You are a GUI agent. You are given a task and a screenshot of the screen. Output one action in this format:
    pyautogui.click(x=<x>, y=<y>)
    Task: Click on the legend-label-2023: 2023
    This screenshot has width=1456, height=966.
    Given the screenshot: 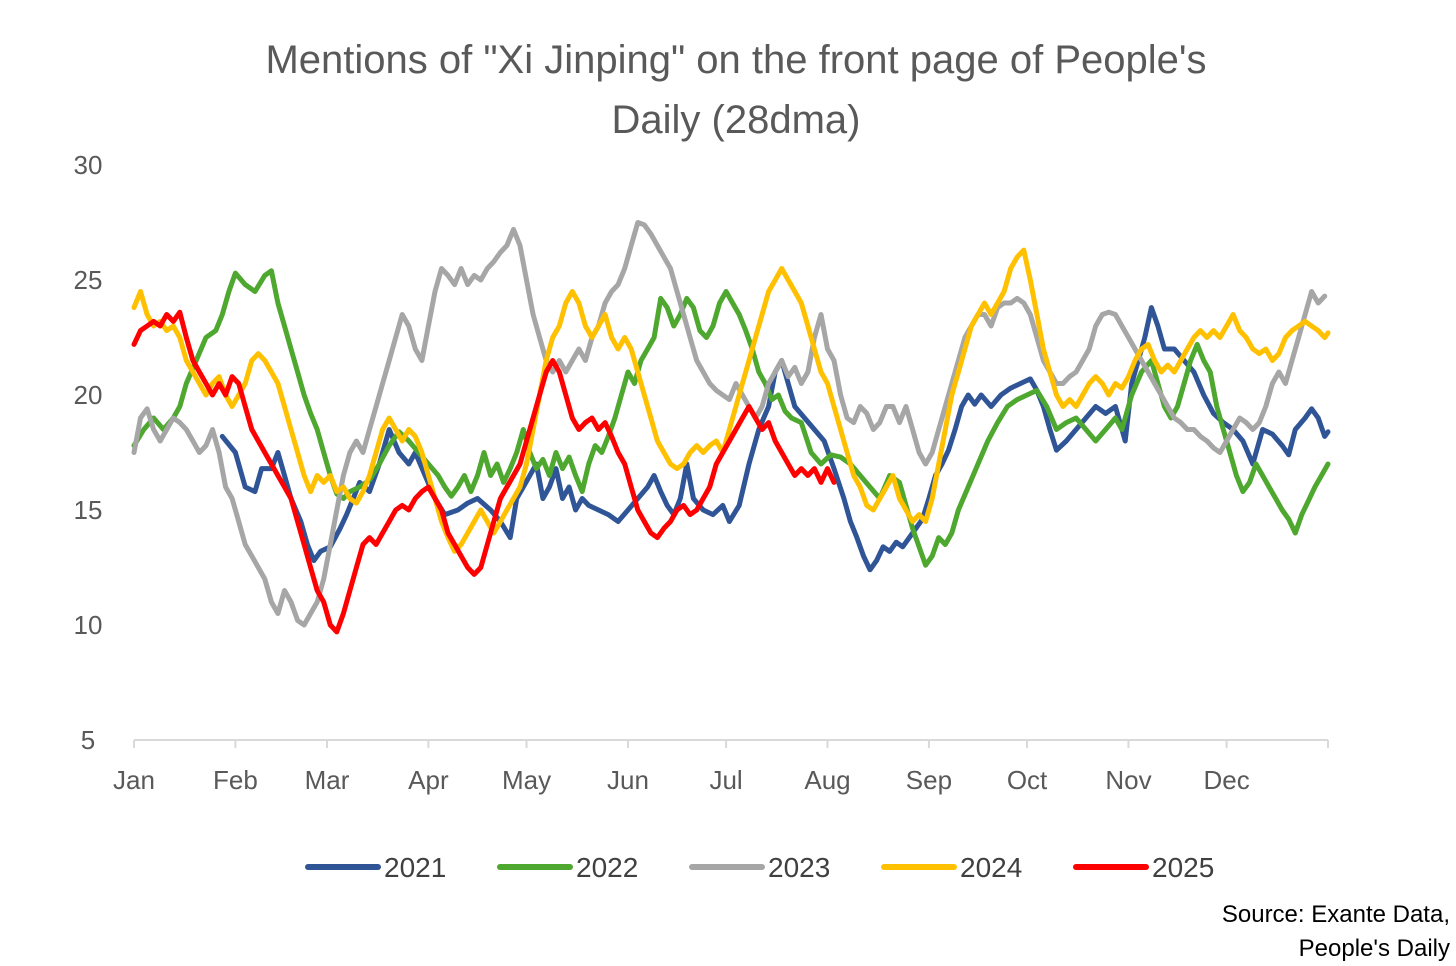 What is the action you would take?
    pyautogui.click(x=799, y=867)
    